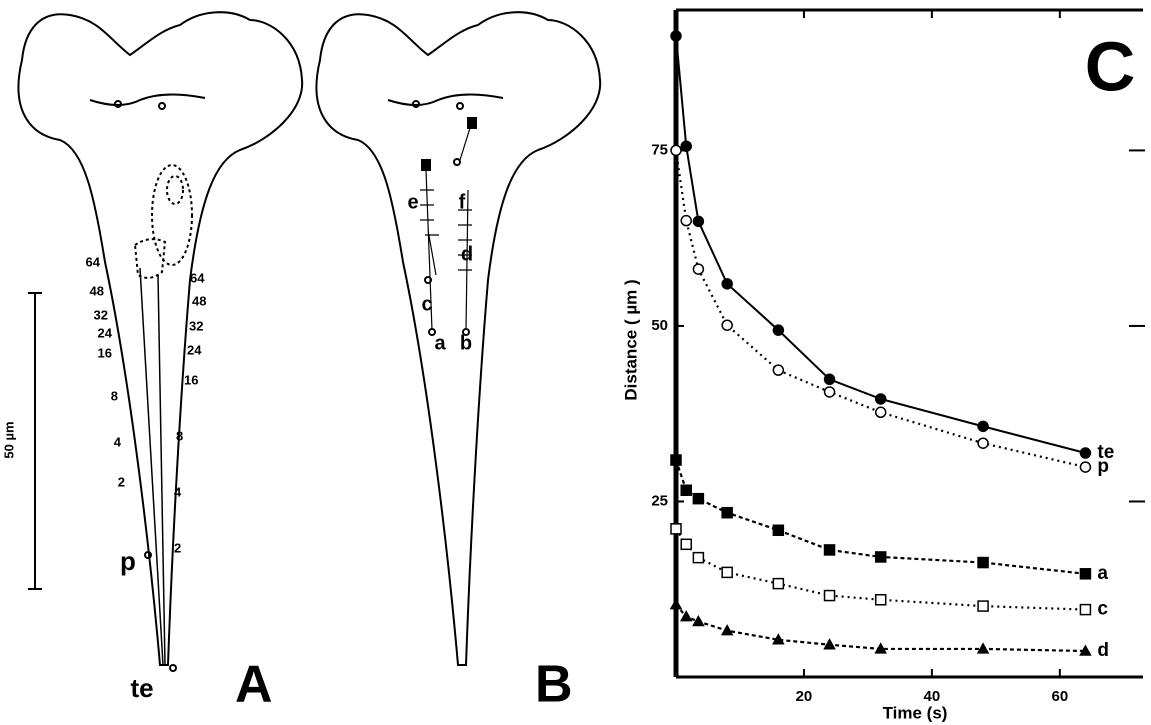 The width and height of the screenshot is (1151, 725). I want to click on point-label: e, so click(412, 202).